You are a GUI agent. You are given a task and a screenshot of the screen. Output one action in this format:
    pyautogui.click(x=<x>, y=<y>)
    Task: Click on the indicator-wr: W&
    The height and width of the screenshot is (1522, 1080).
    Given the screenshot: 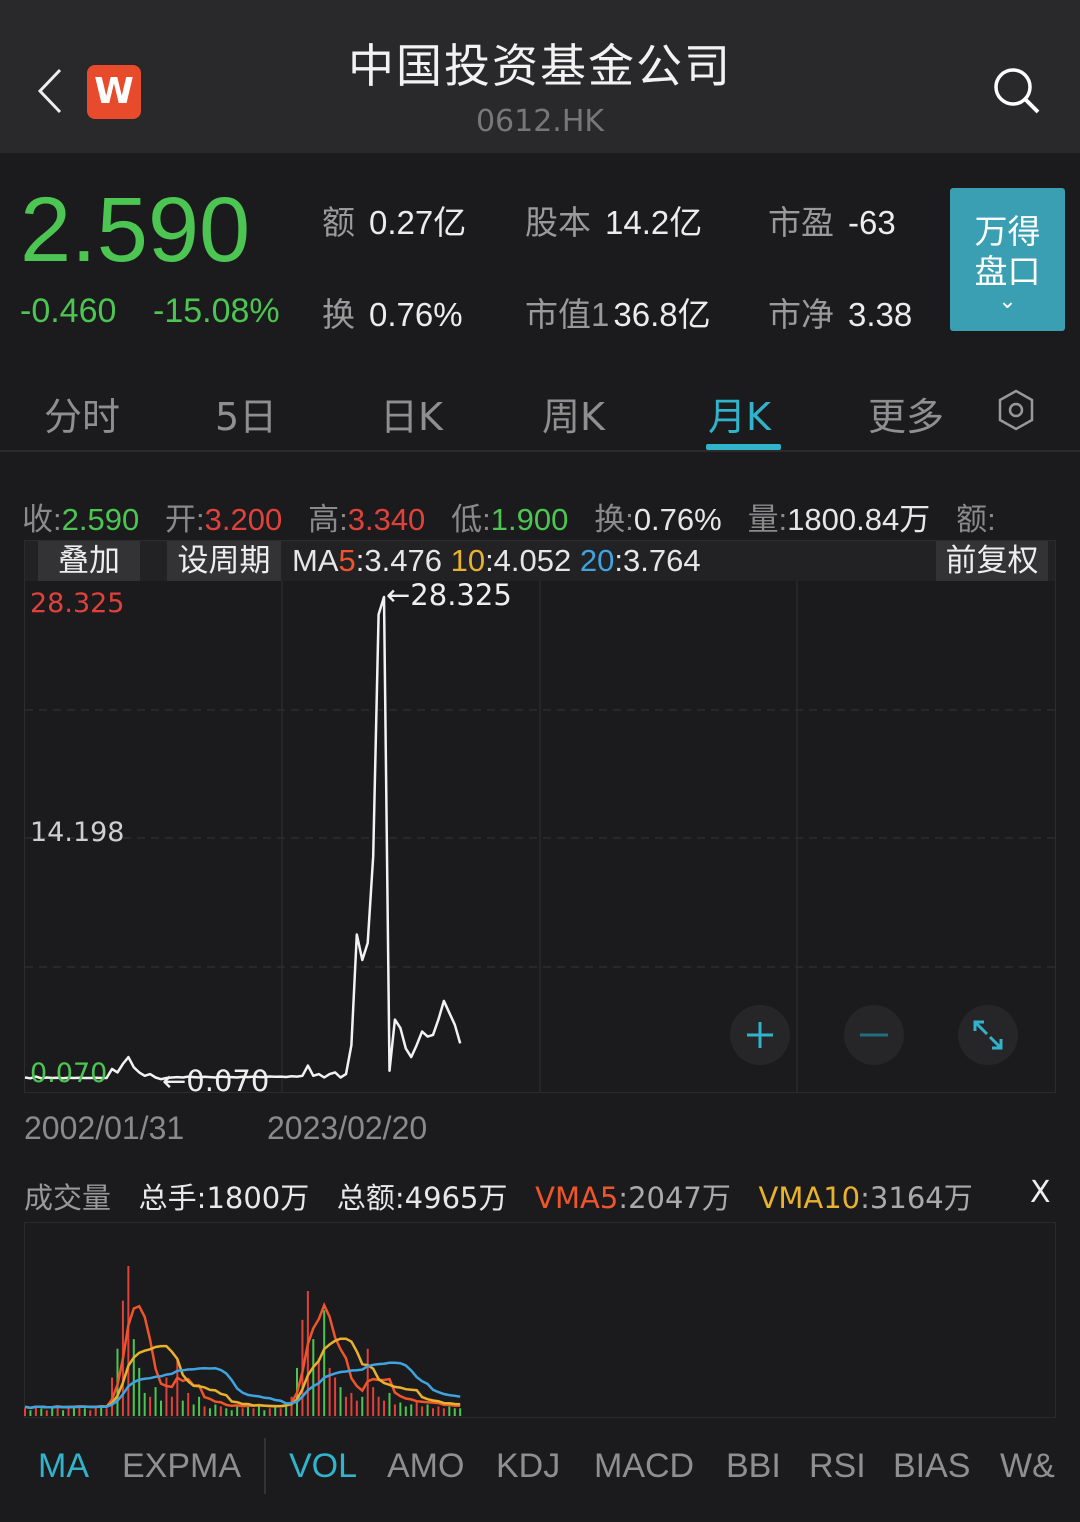 What is the action you would take?
    pyautogui.click(x=1027, y=1466)
    